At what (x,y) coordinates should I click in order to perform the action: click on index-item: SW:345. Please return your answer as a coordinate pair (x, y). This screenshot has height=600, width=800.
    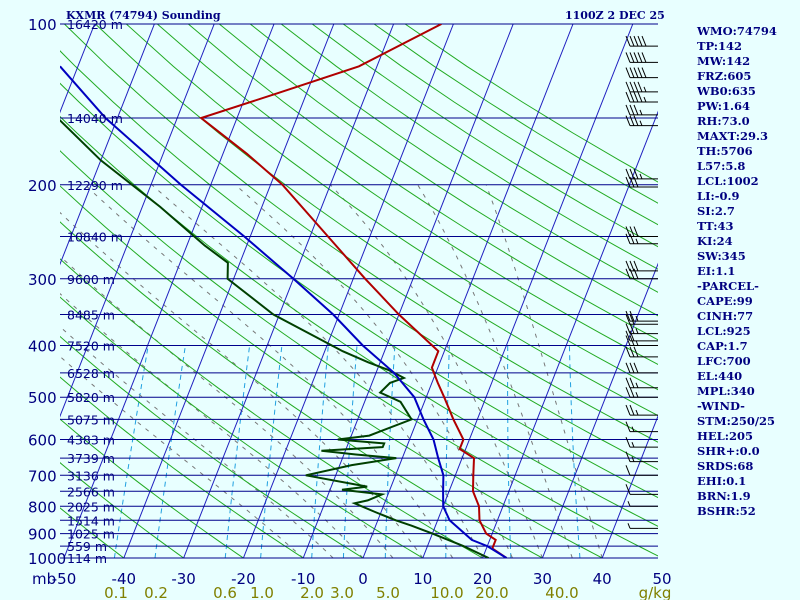
    Looking at the image, I should click on (721, 256).